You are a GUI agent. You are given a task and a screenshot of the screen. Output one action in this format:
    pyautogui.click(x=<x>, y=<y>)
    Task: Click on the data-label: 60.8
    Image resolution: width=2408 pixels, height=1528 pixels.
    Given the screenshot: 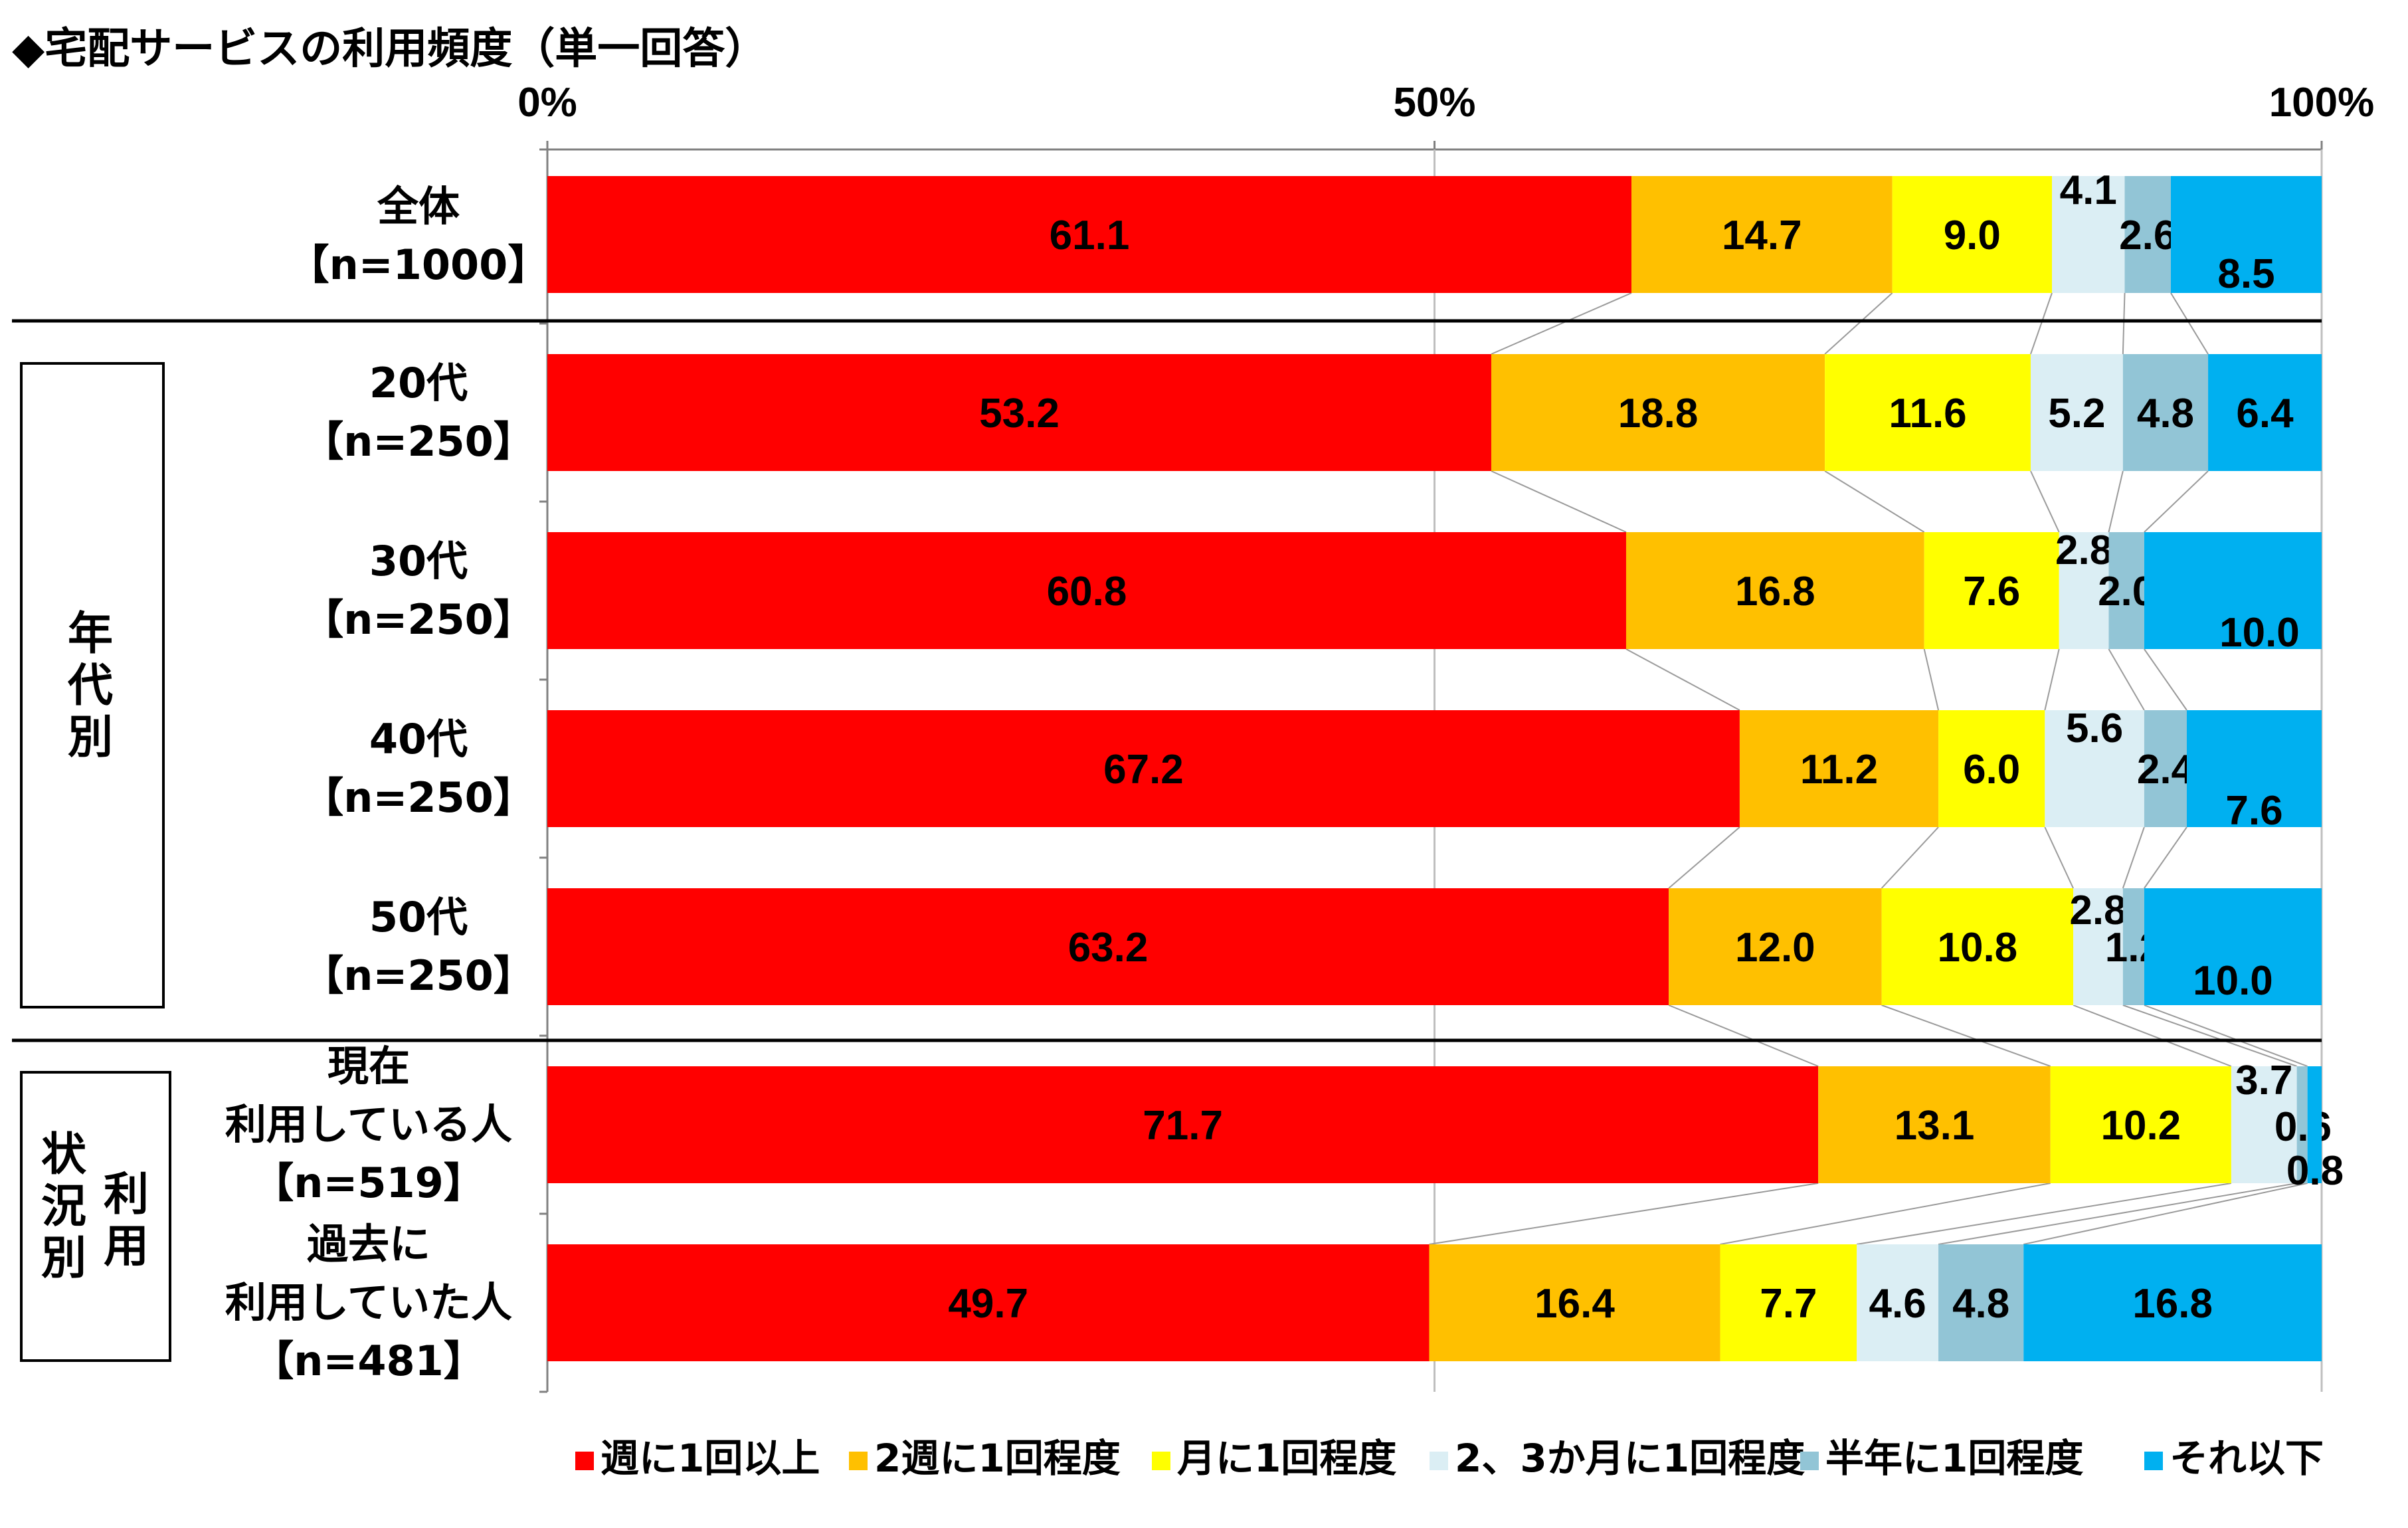 What is the action you would take?
    pyautogui.click(x=1087, y=592)
    